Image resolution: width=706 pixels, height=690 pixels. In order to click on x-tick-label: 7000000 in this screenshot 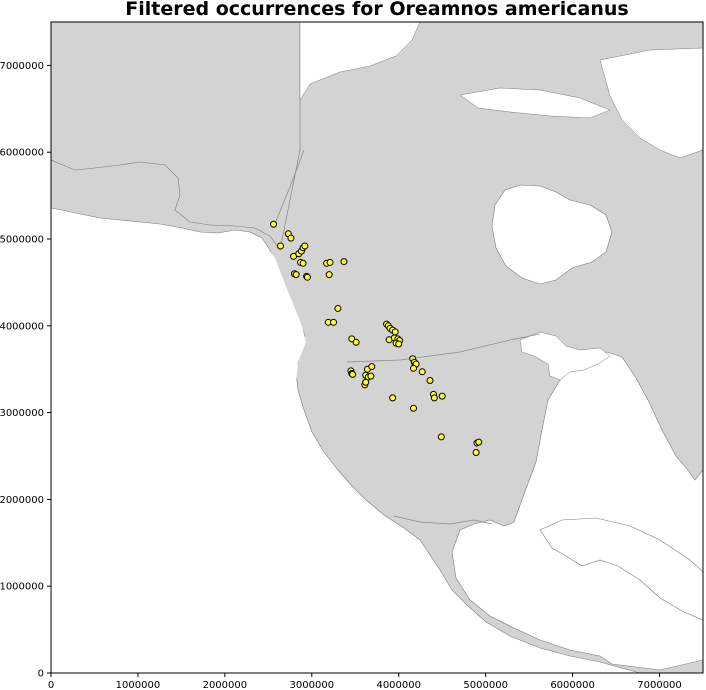, I will do `click(659, 685)`.